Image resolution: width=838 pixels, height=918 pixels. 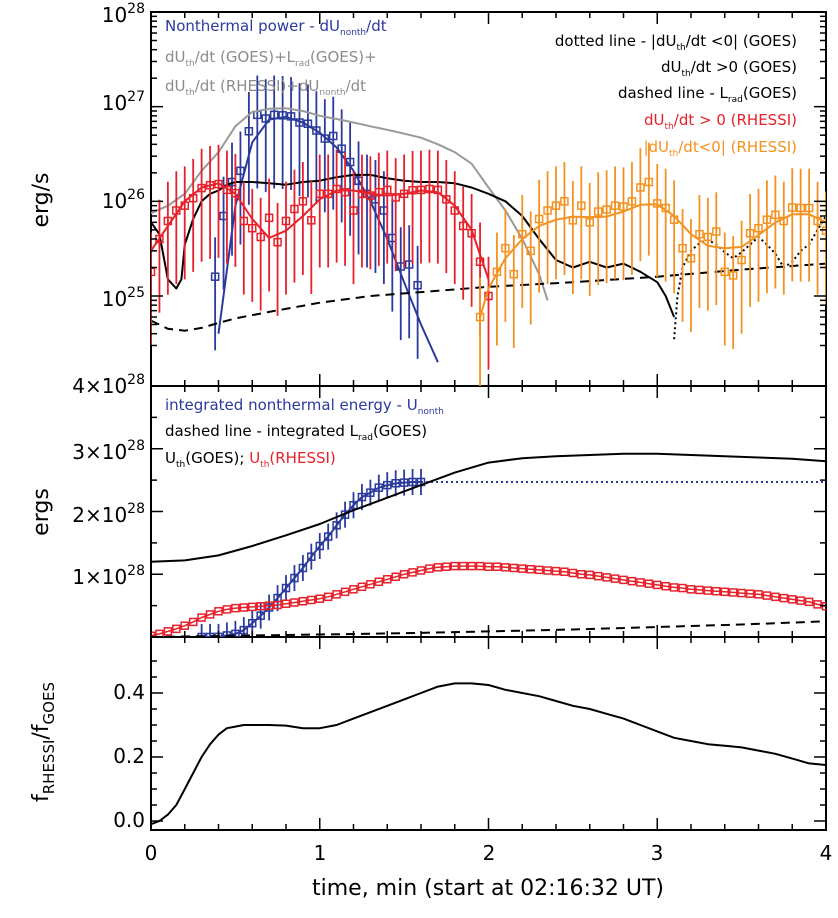 I want to click on panel3-series, so click(x=488, y=754).